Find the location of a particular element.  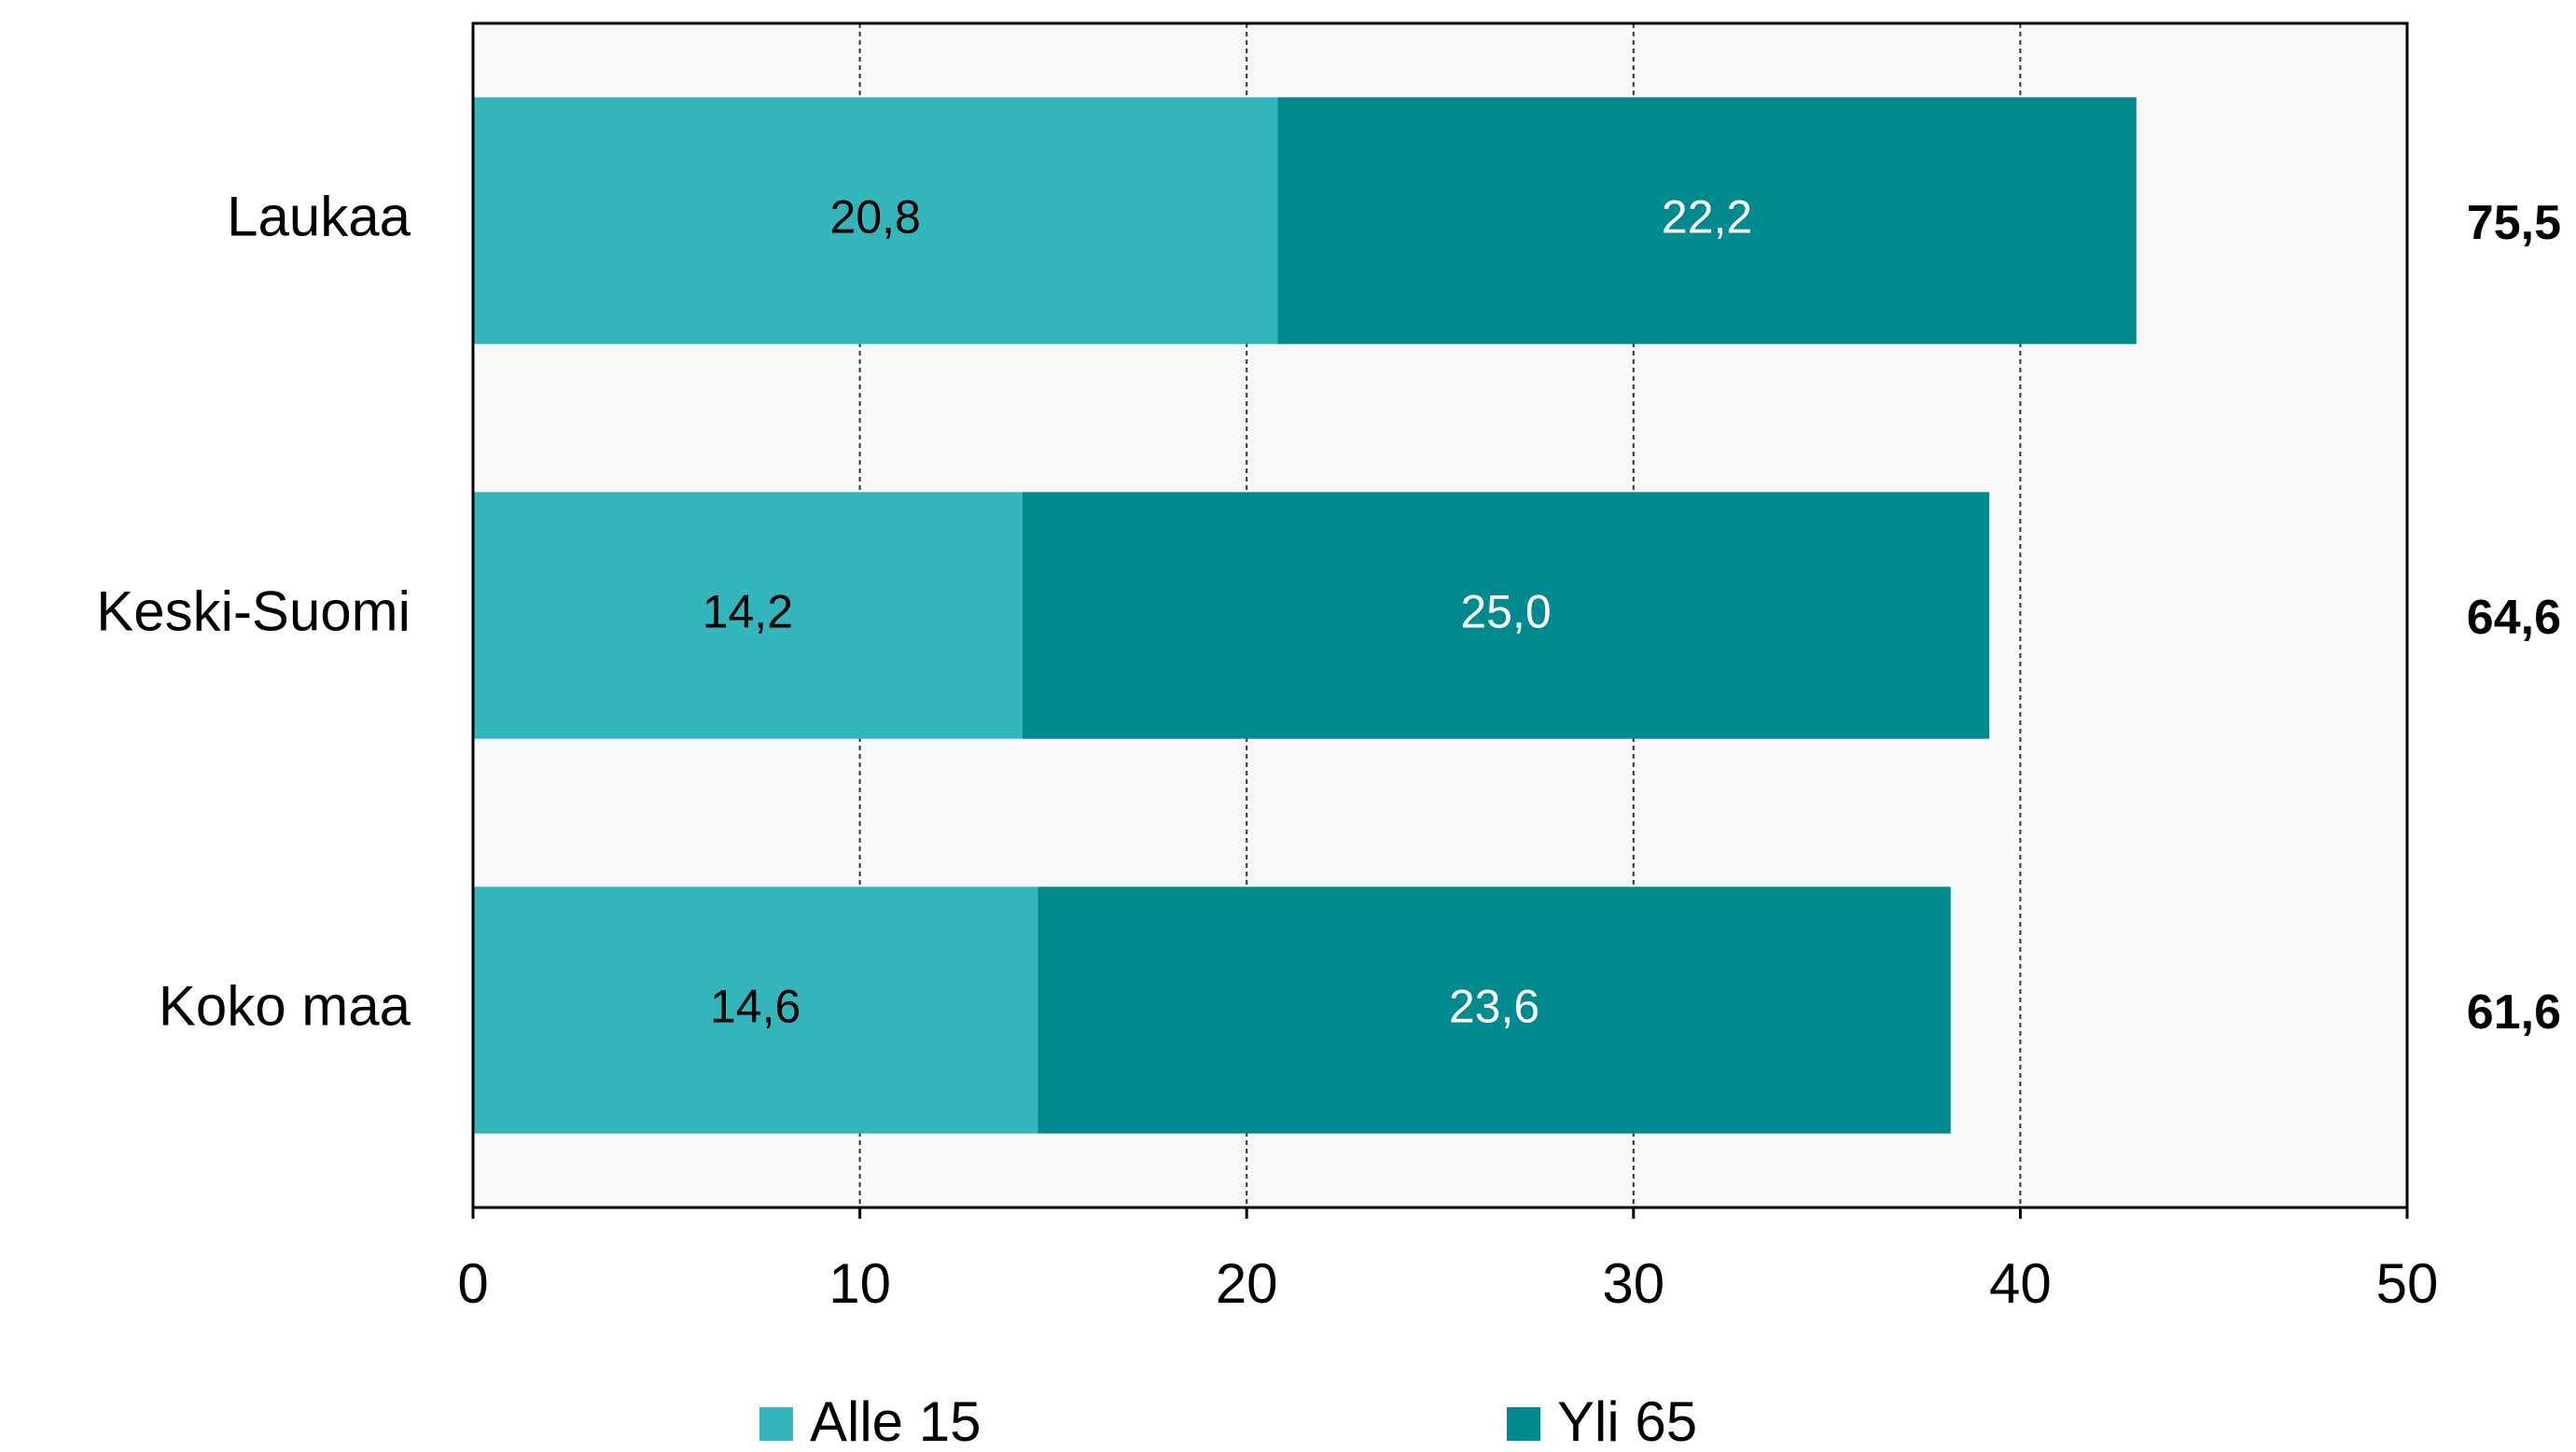

data-label: 23,6 is located at coordinates (1494, 1007).